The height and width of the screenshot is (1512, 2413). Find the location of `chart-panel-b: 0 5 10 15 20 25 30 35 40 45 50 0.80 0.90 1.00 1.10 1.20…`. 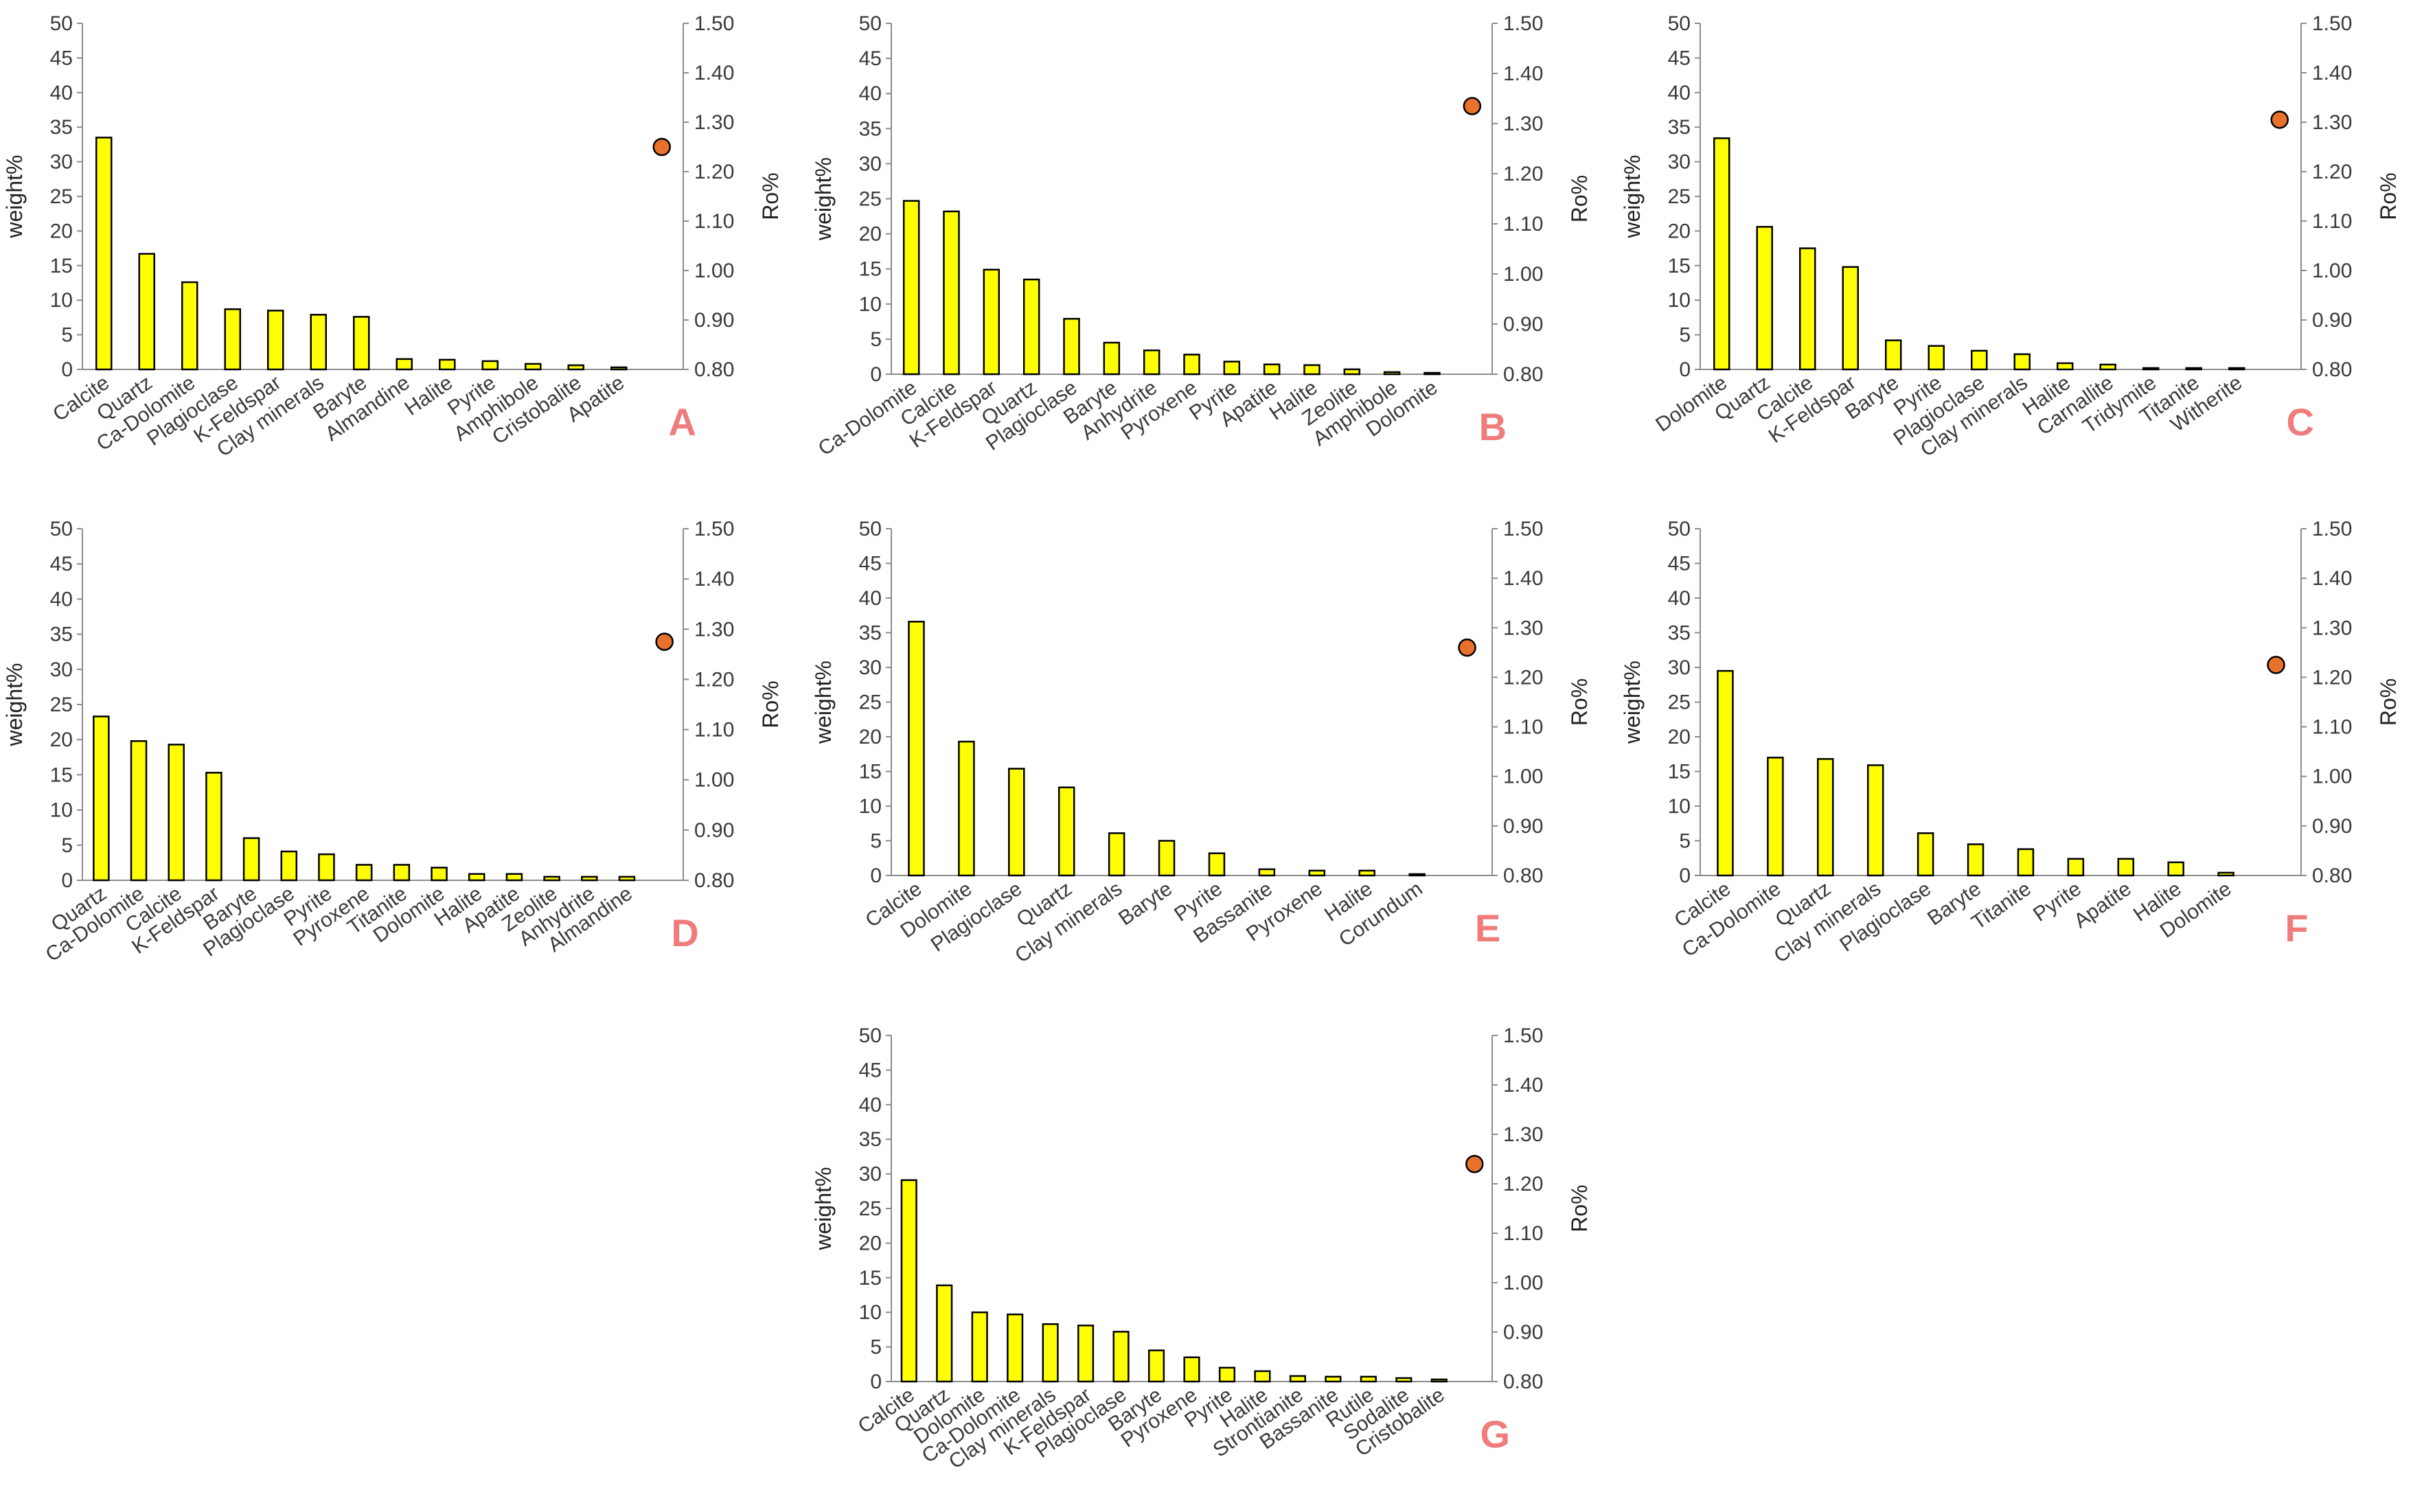

chart-panel-b: 0 5 10 15 20 25 30 35 40 45 50 0.80 0.90 1.00 1.10 1.20… is located at coordinates (1201, 236).